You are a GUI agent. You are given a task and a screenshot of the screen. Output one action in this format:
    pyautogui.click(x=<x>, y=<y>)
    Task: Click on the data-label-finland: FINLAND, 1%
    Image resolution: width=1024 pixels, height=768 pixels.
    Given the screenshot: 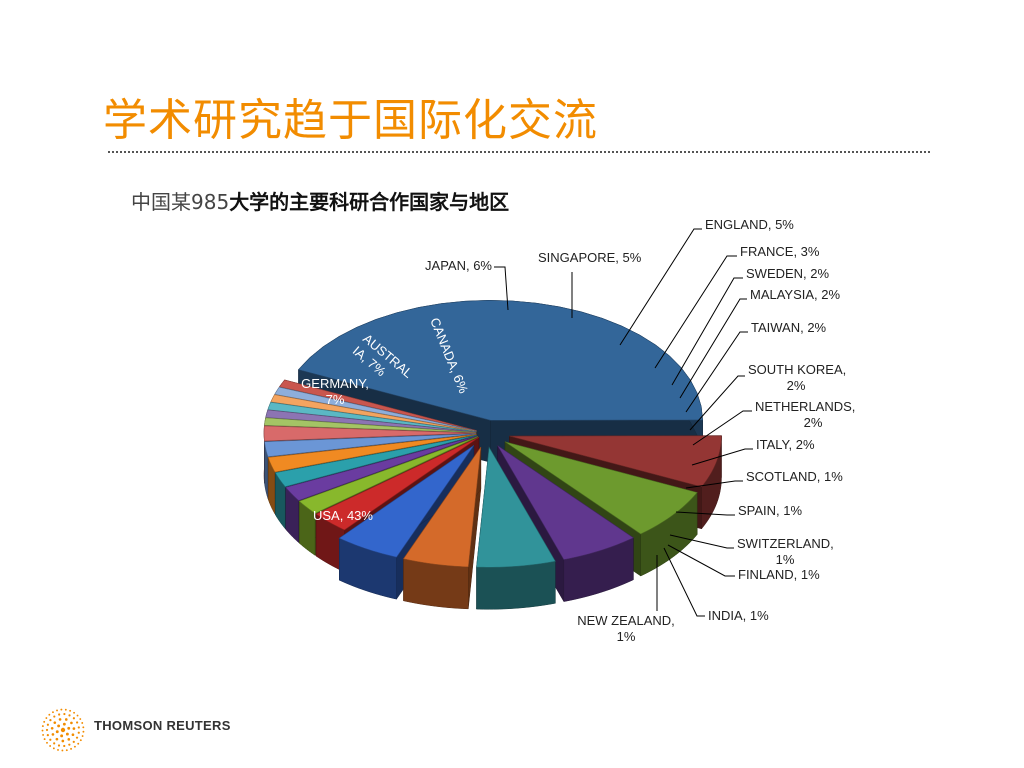 What is the action you would take?
    pyautogui.click(x=779, y=574)
    